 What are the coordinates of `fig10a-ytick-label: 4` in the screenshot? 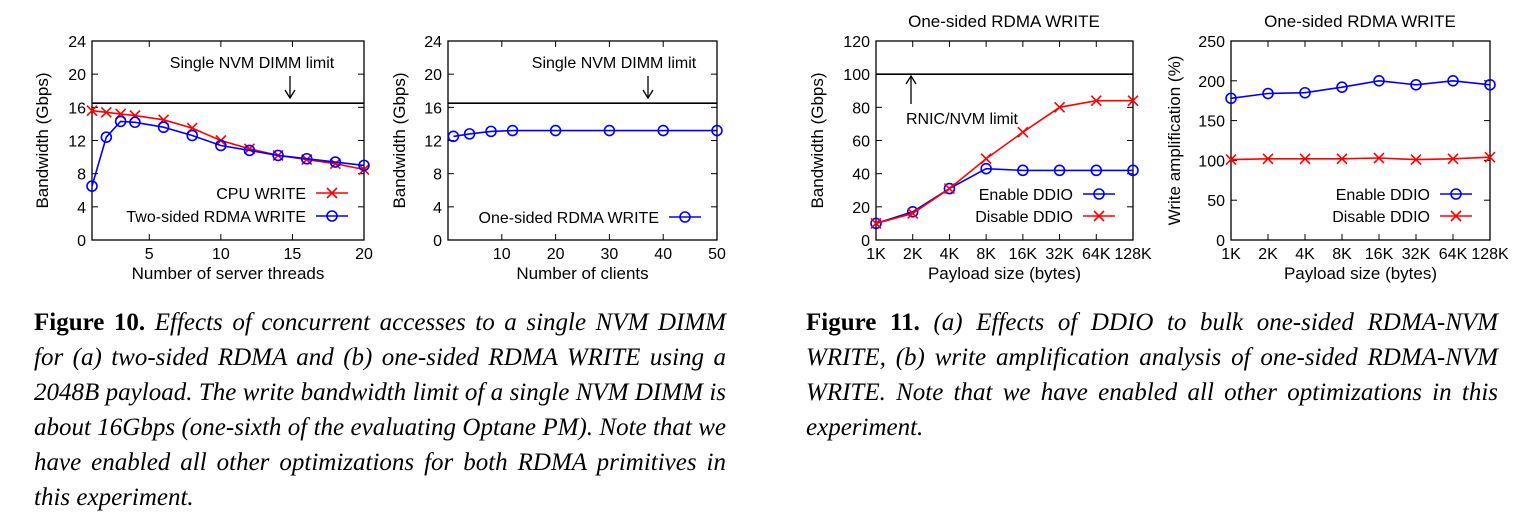 It's located at (81, 208).